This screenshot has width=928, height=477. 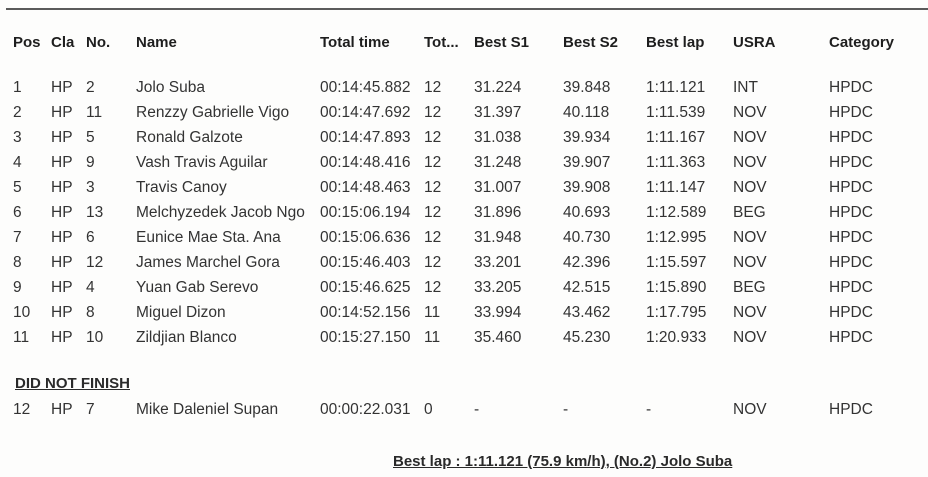 I want to click on cell-best-lap: -, so click(x=649, y=409).